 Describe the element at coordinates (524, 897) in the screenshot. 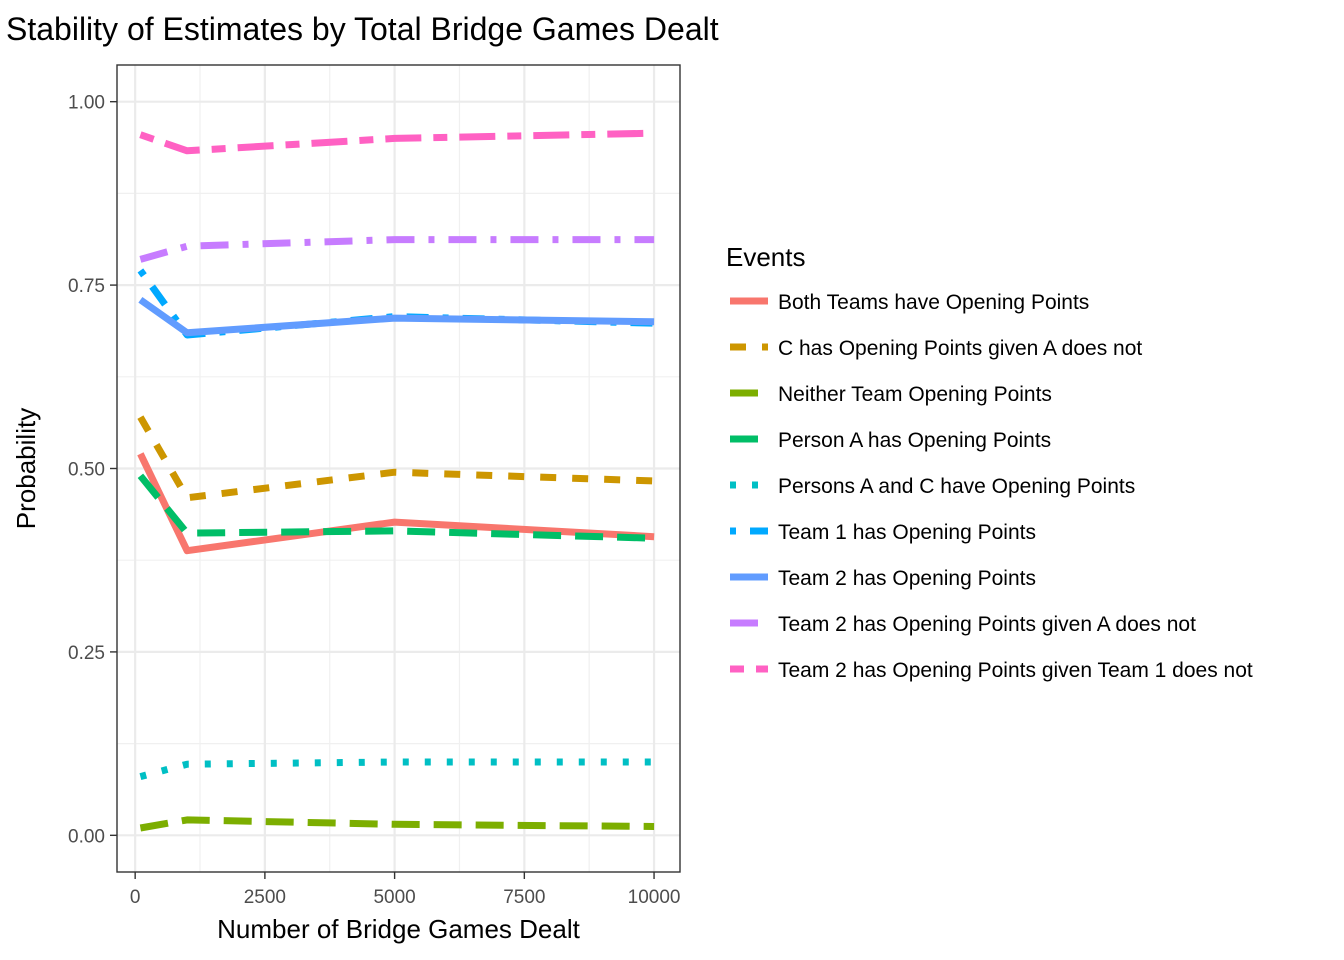

I see `x-tick-label: 7500` at that location.